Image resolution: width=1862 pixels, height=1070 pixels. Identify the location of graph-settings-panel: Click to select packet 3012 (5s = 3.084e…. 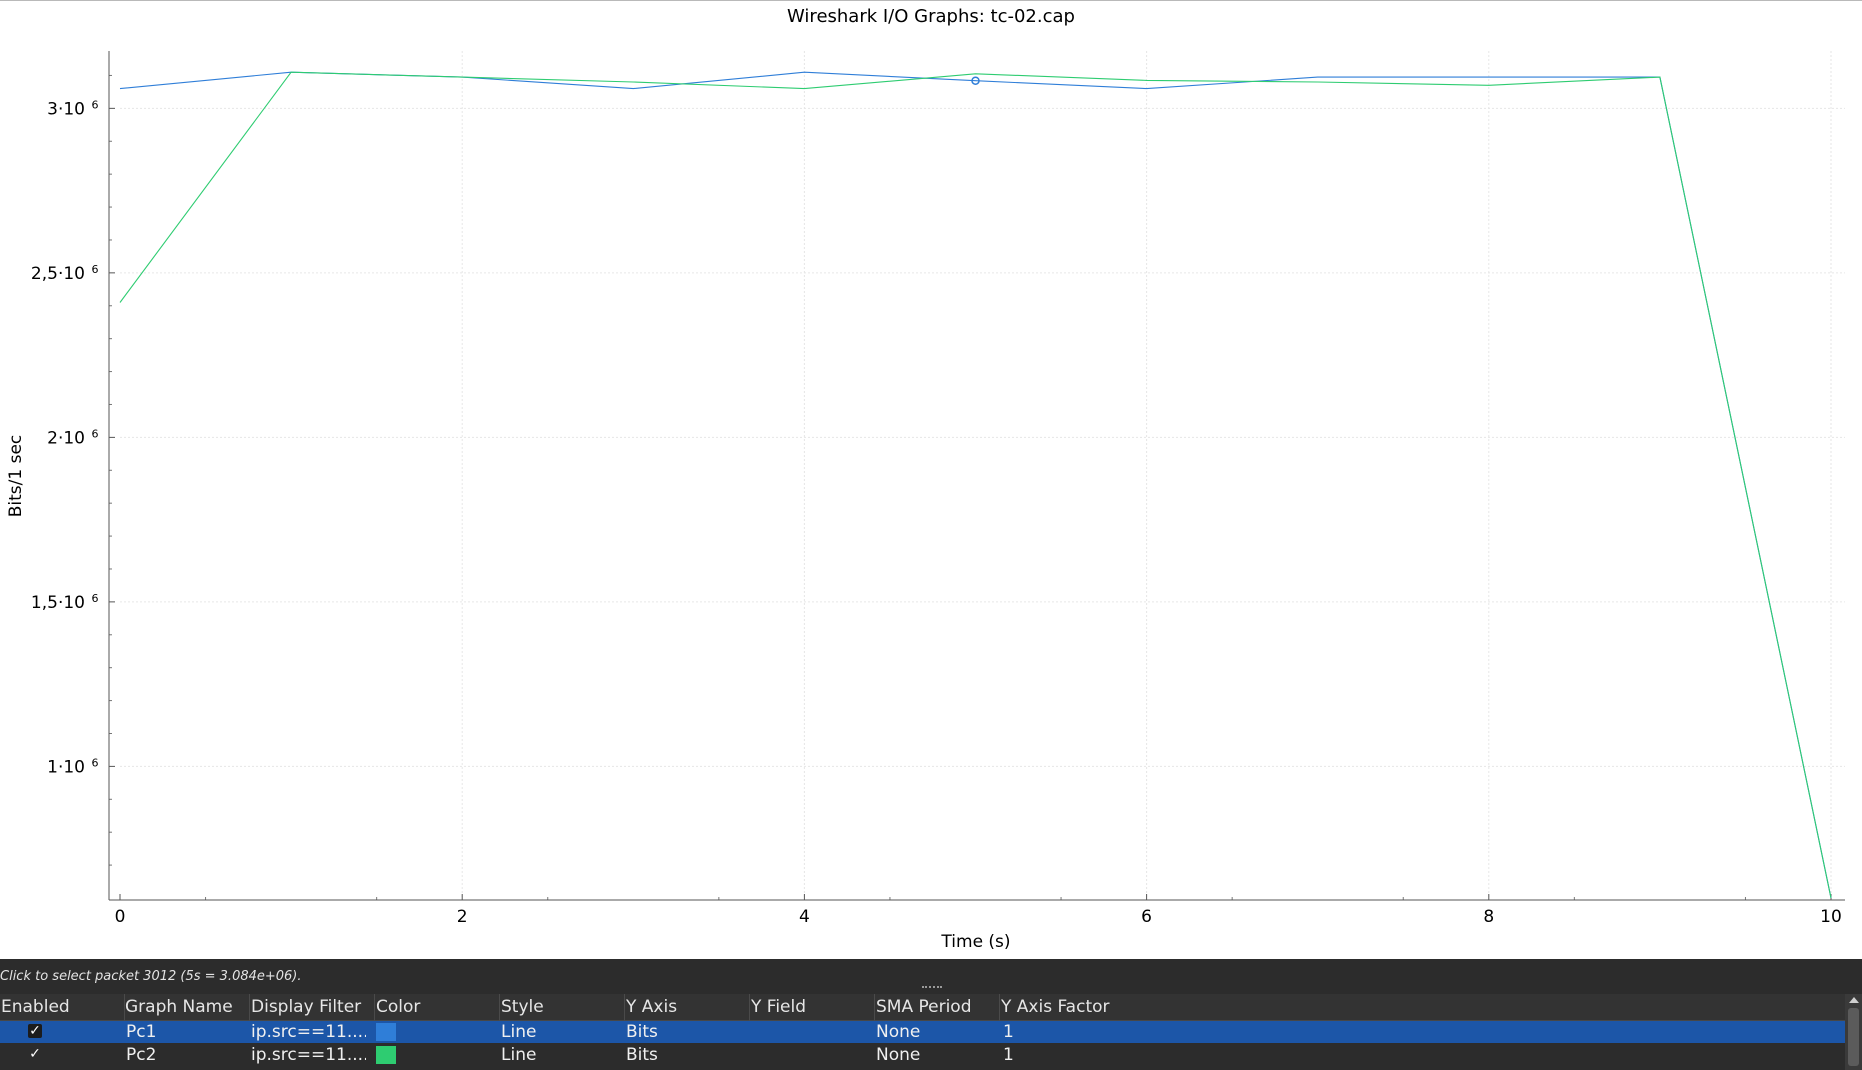
(931, 1014).